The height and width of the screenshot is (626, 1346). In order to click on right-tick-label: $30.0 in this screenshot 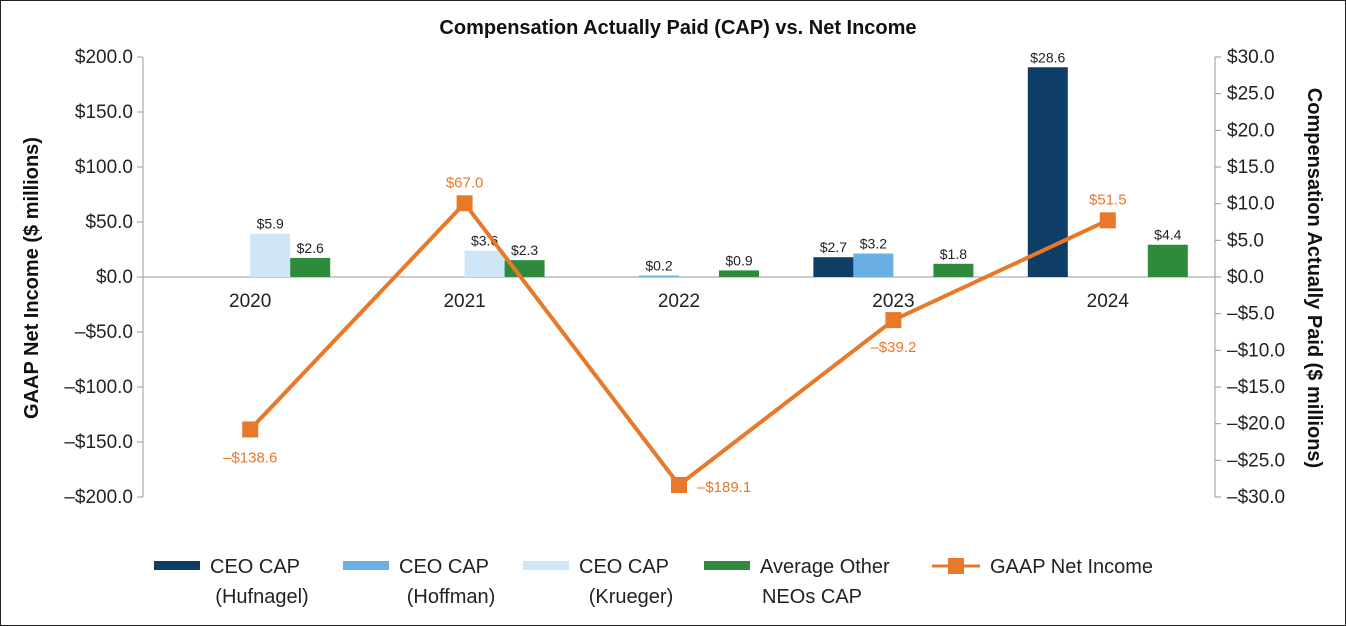, I will do `click(1251, 57)`.